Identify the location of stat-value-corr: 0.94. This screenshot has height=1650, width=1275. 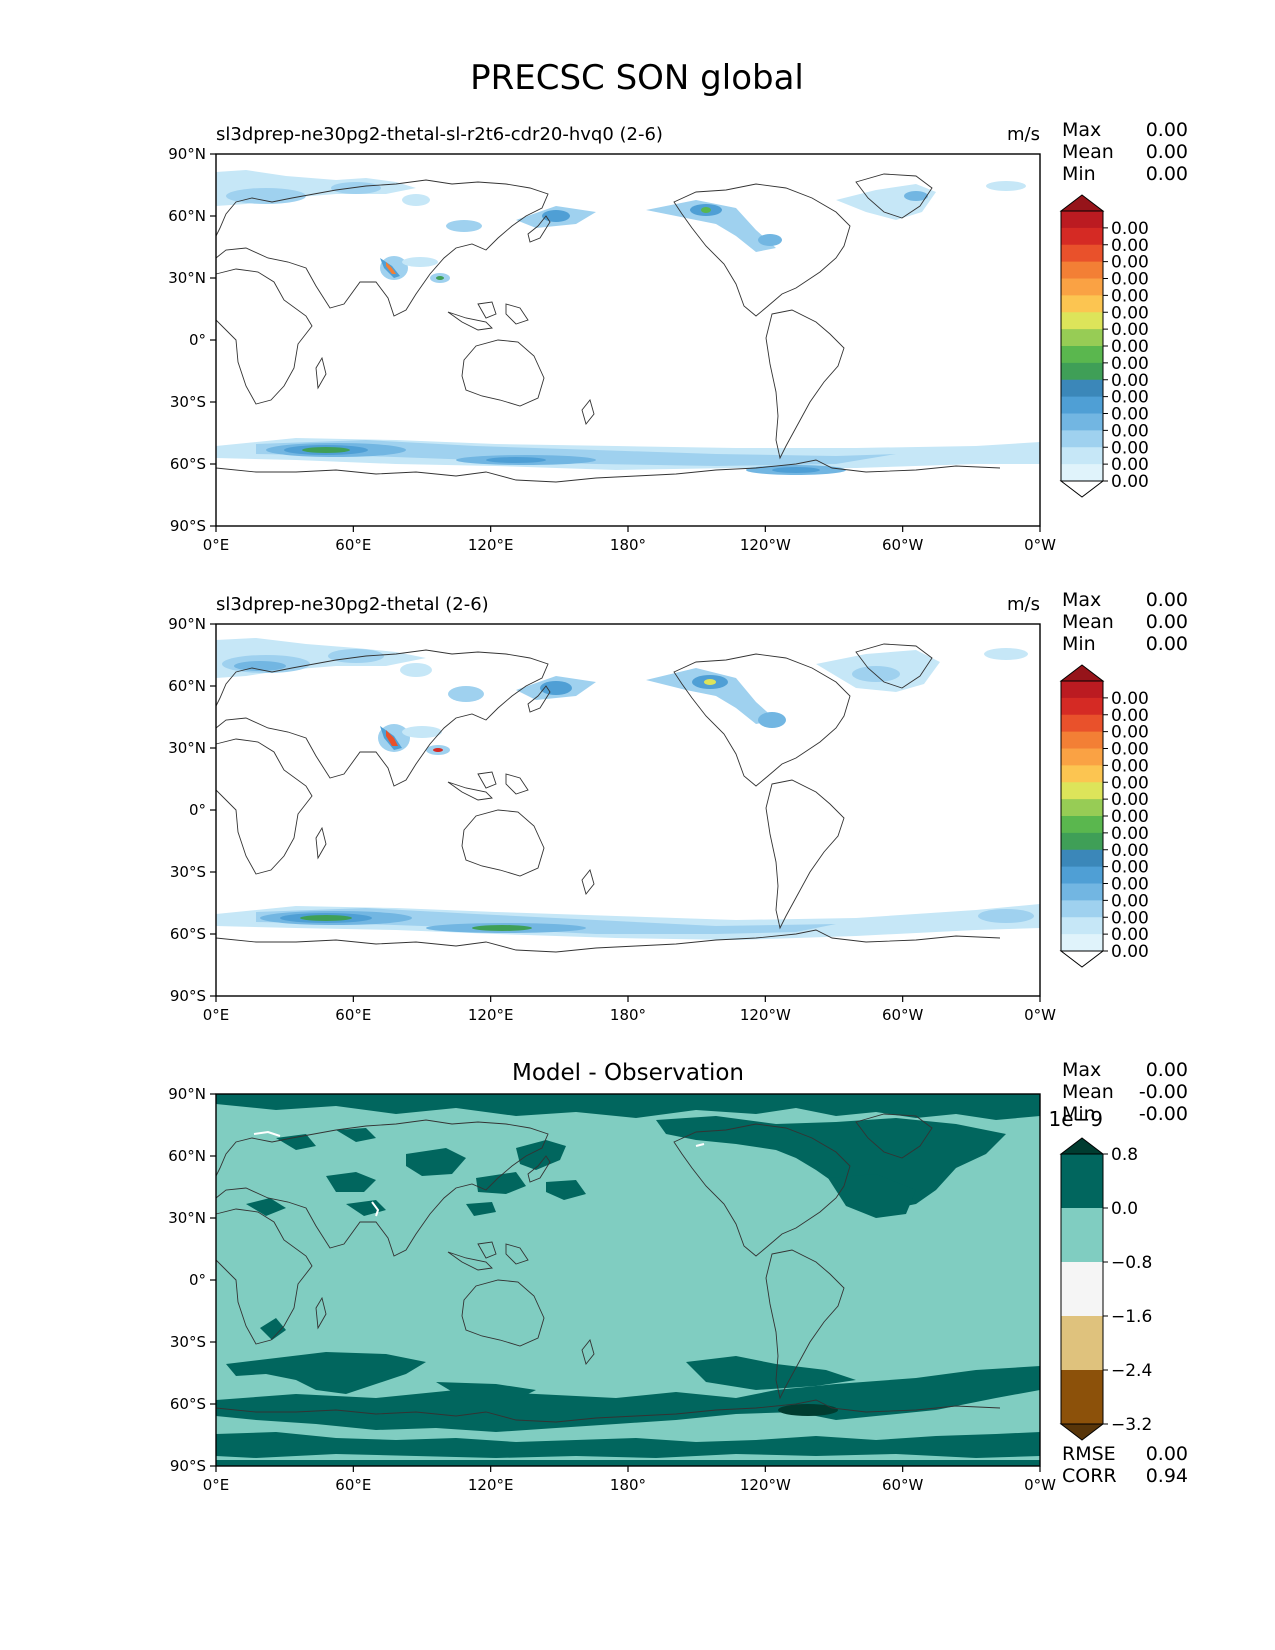
(1167, 1476).